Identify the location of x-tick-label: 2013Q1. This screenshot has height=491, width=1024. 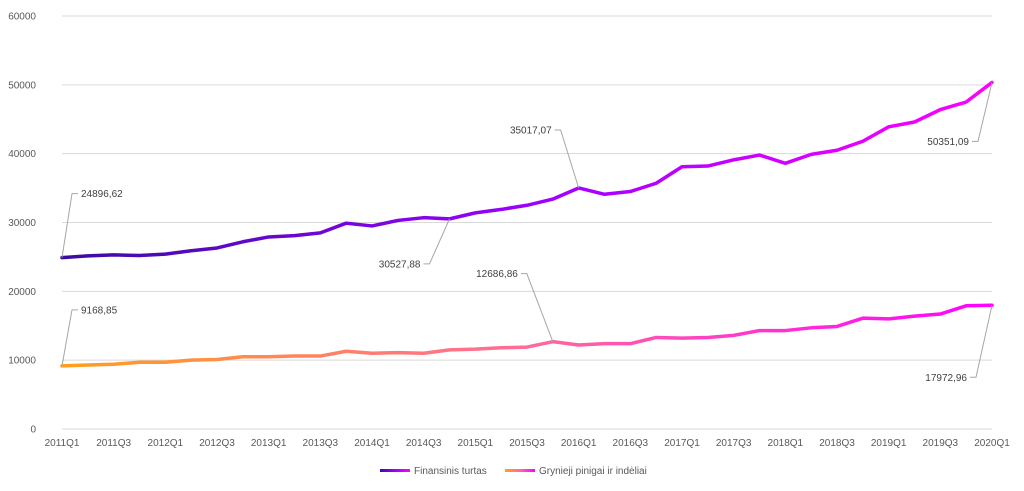
(269, 443).